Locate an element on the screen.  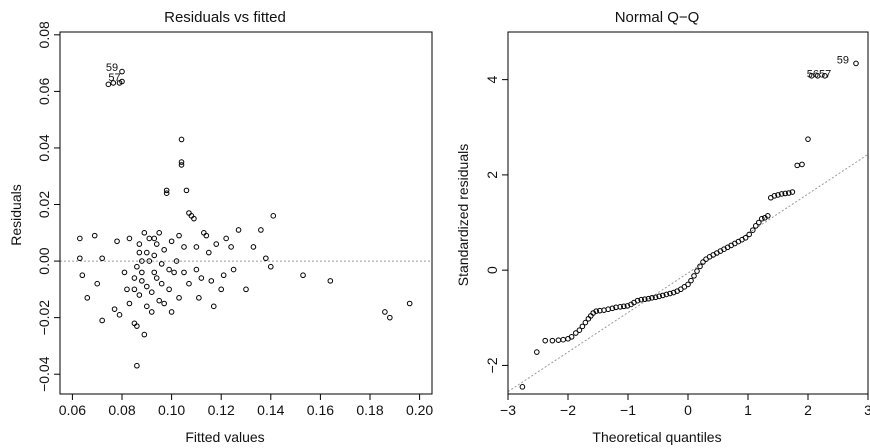
left-y-axis-label: Residuals is located at coordinates (16, 214).